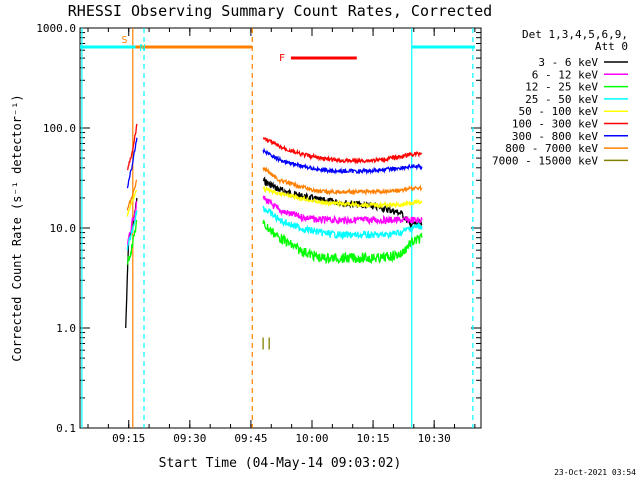  I want to click on y-tick-label: 0.1, so click(66, 428).